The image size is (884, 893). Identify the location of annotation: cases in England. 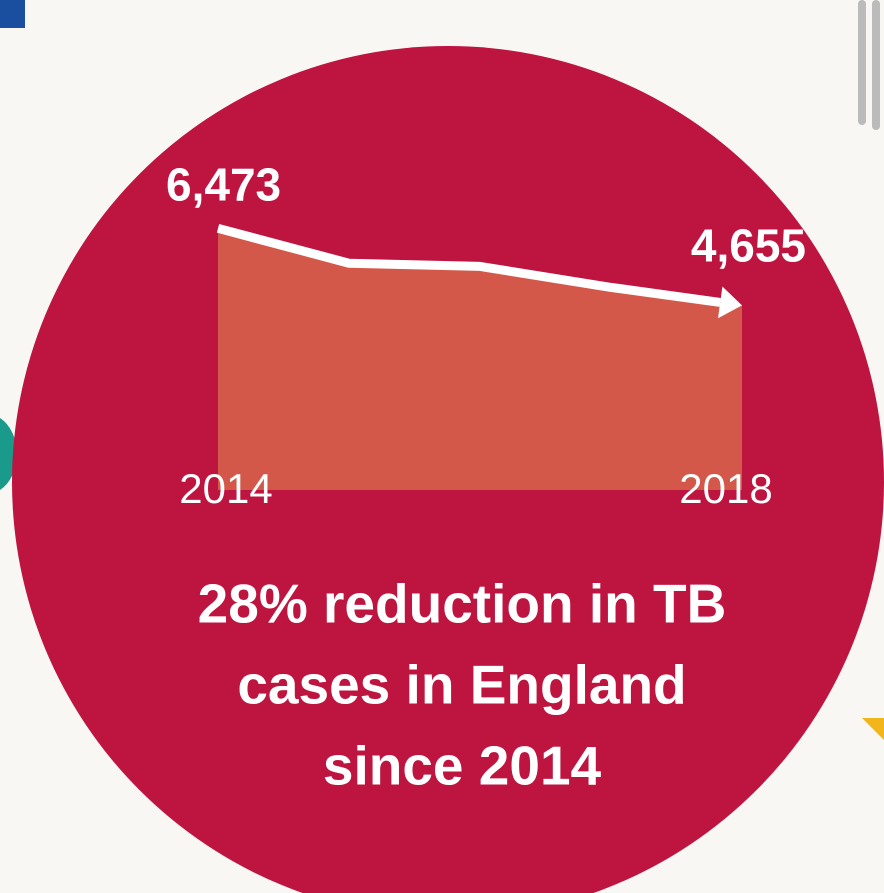
(461, 685).